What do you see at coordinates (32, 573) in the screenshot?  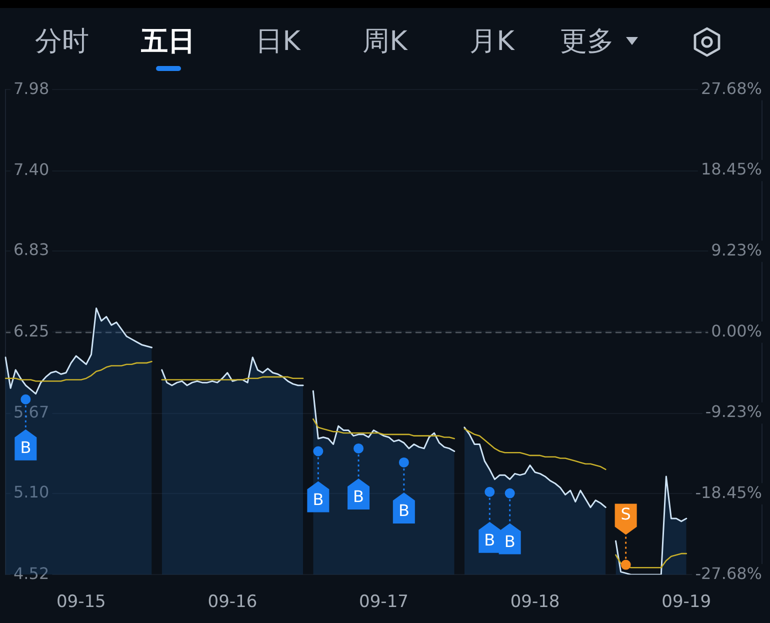 I see `y-tick-label: 4.52` at bounding box center [32, 573].